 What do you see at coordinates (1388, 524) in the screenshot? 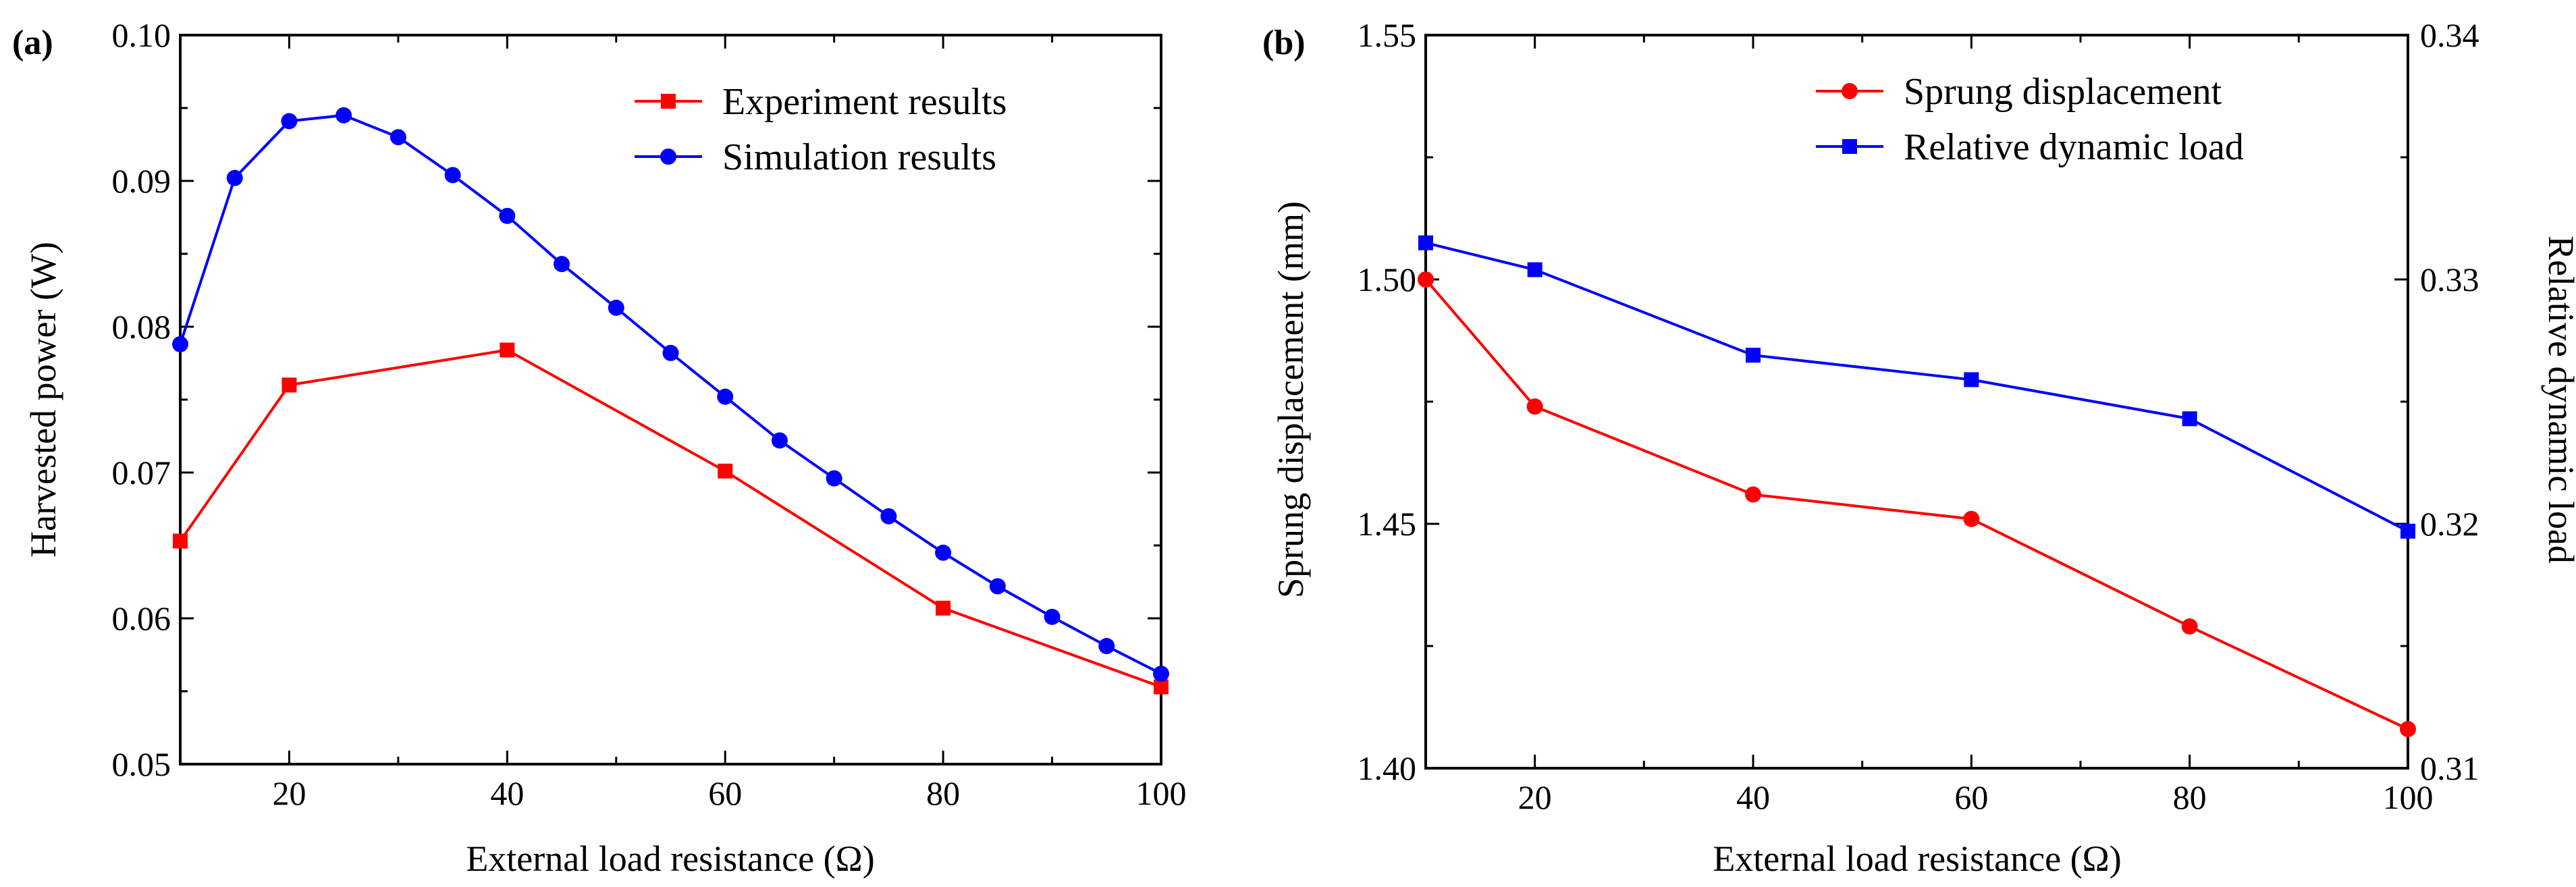
I see `y-tick-label: 1.45` at bounding box center [1388, 524].